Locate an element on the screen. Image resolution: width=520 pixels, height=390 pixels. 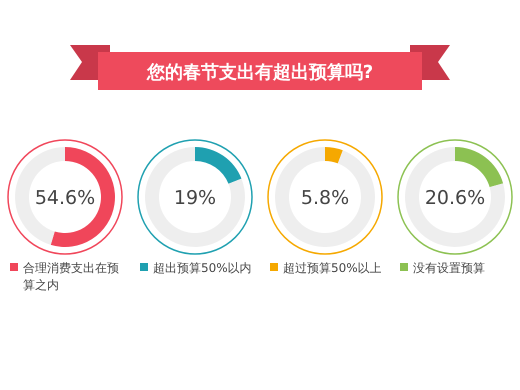
text: 20.6% is located at coordinates (455, 198).